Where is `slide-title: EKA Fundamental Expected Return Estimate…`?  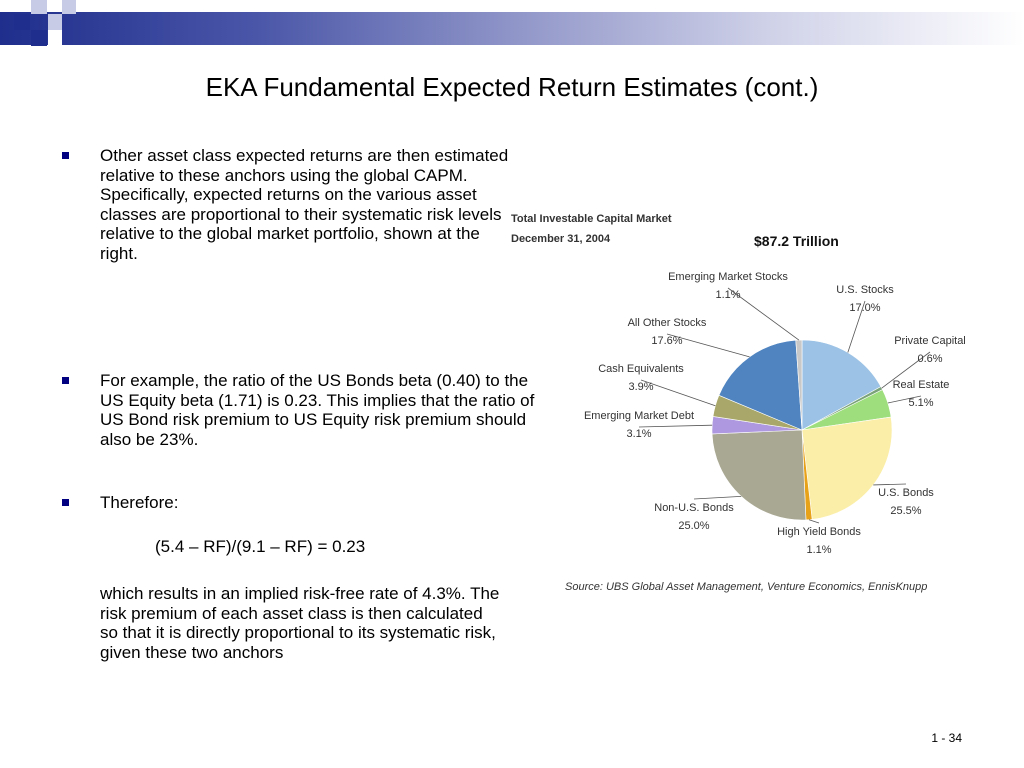
slide-title: EKA Fundamental Expected Return Estimate… is located at coordinates (512, 87).